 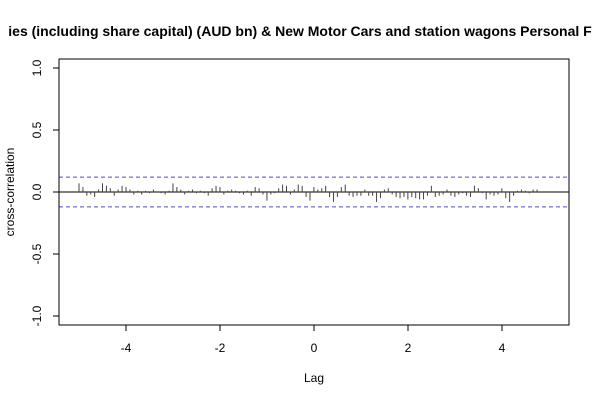 I want to click on x-axis-label: Lag, so click(x=314, y=378).